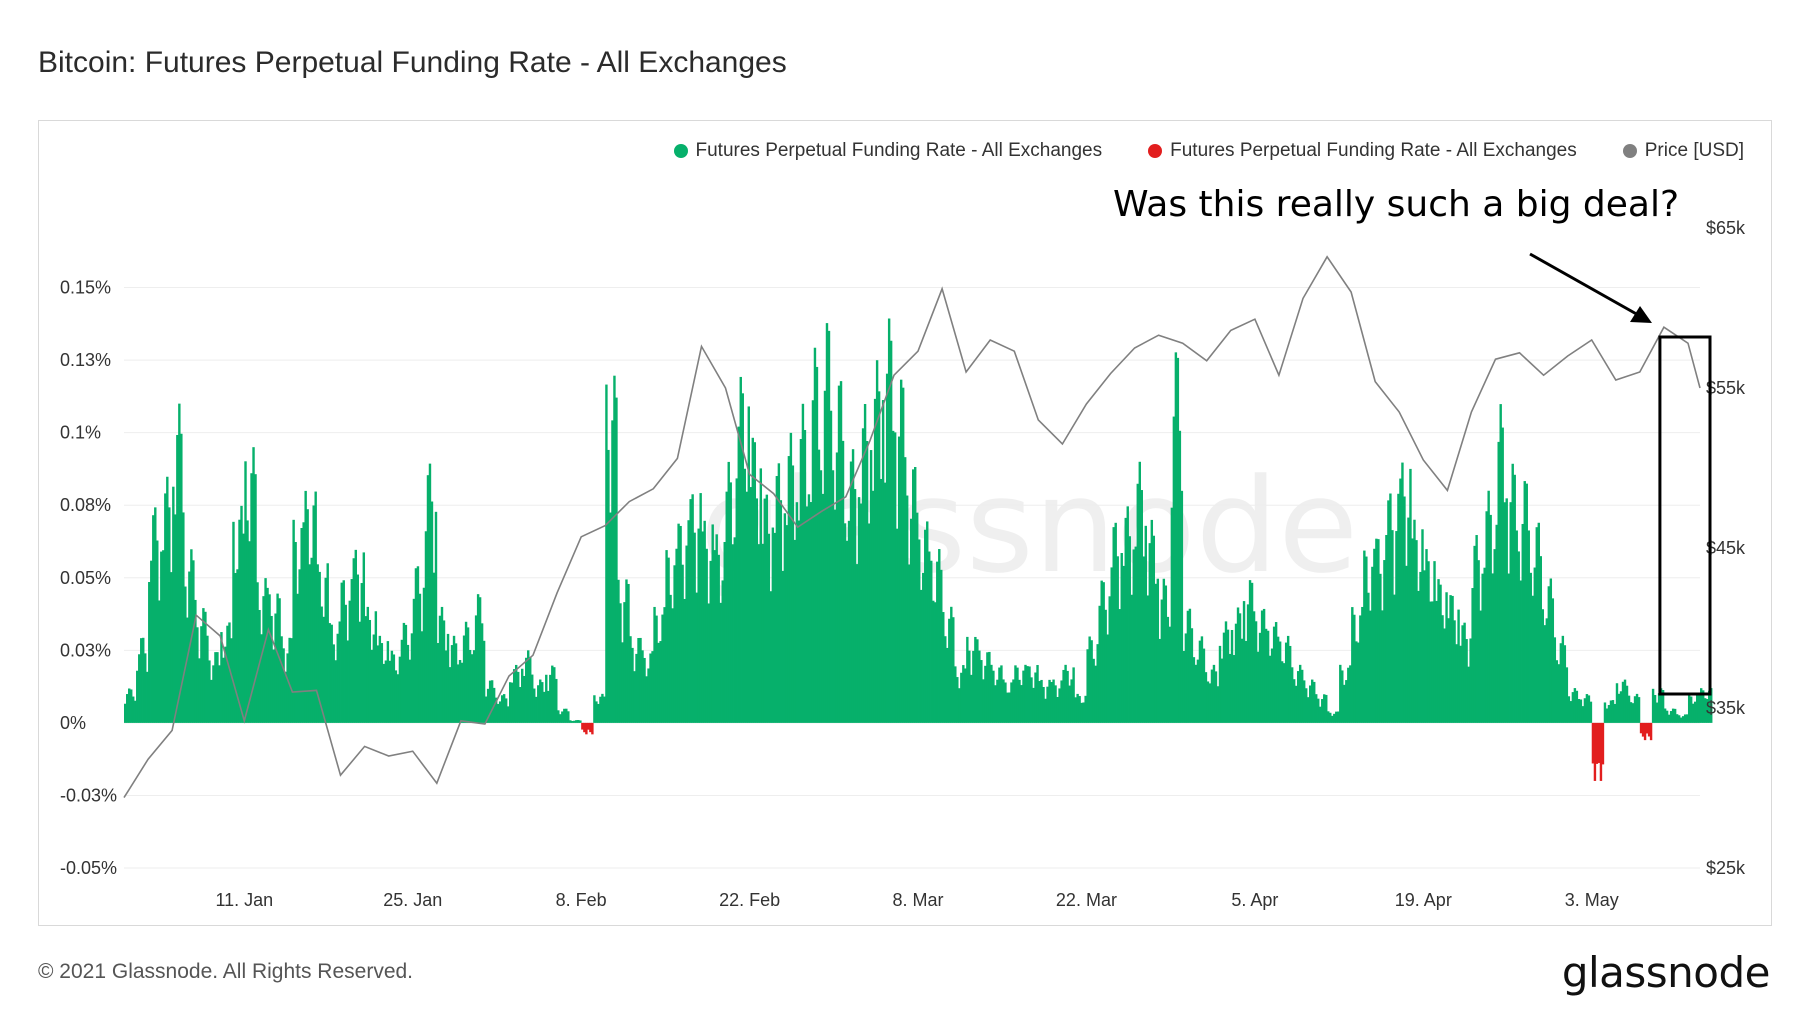 The height and width of the screenshot is (1013, 1800). What do you see at coordinates (1726, 228) in the screenshot?
I see `right-tick-label: $65k` at bounding box center [1726, 228].